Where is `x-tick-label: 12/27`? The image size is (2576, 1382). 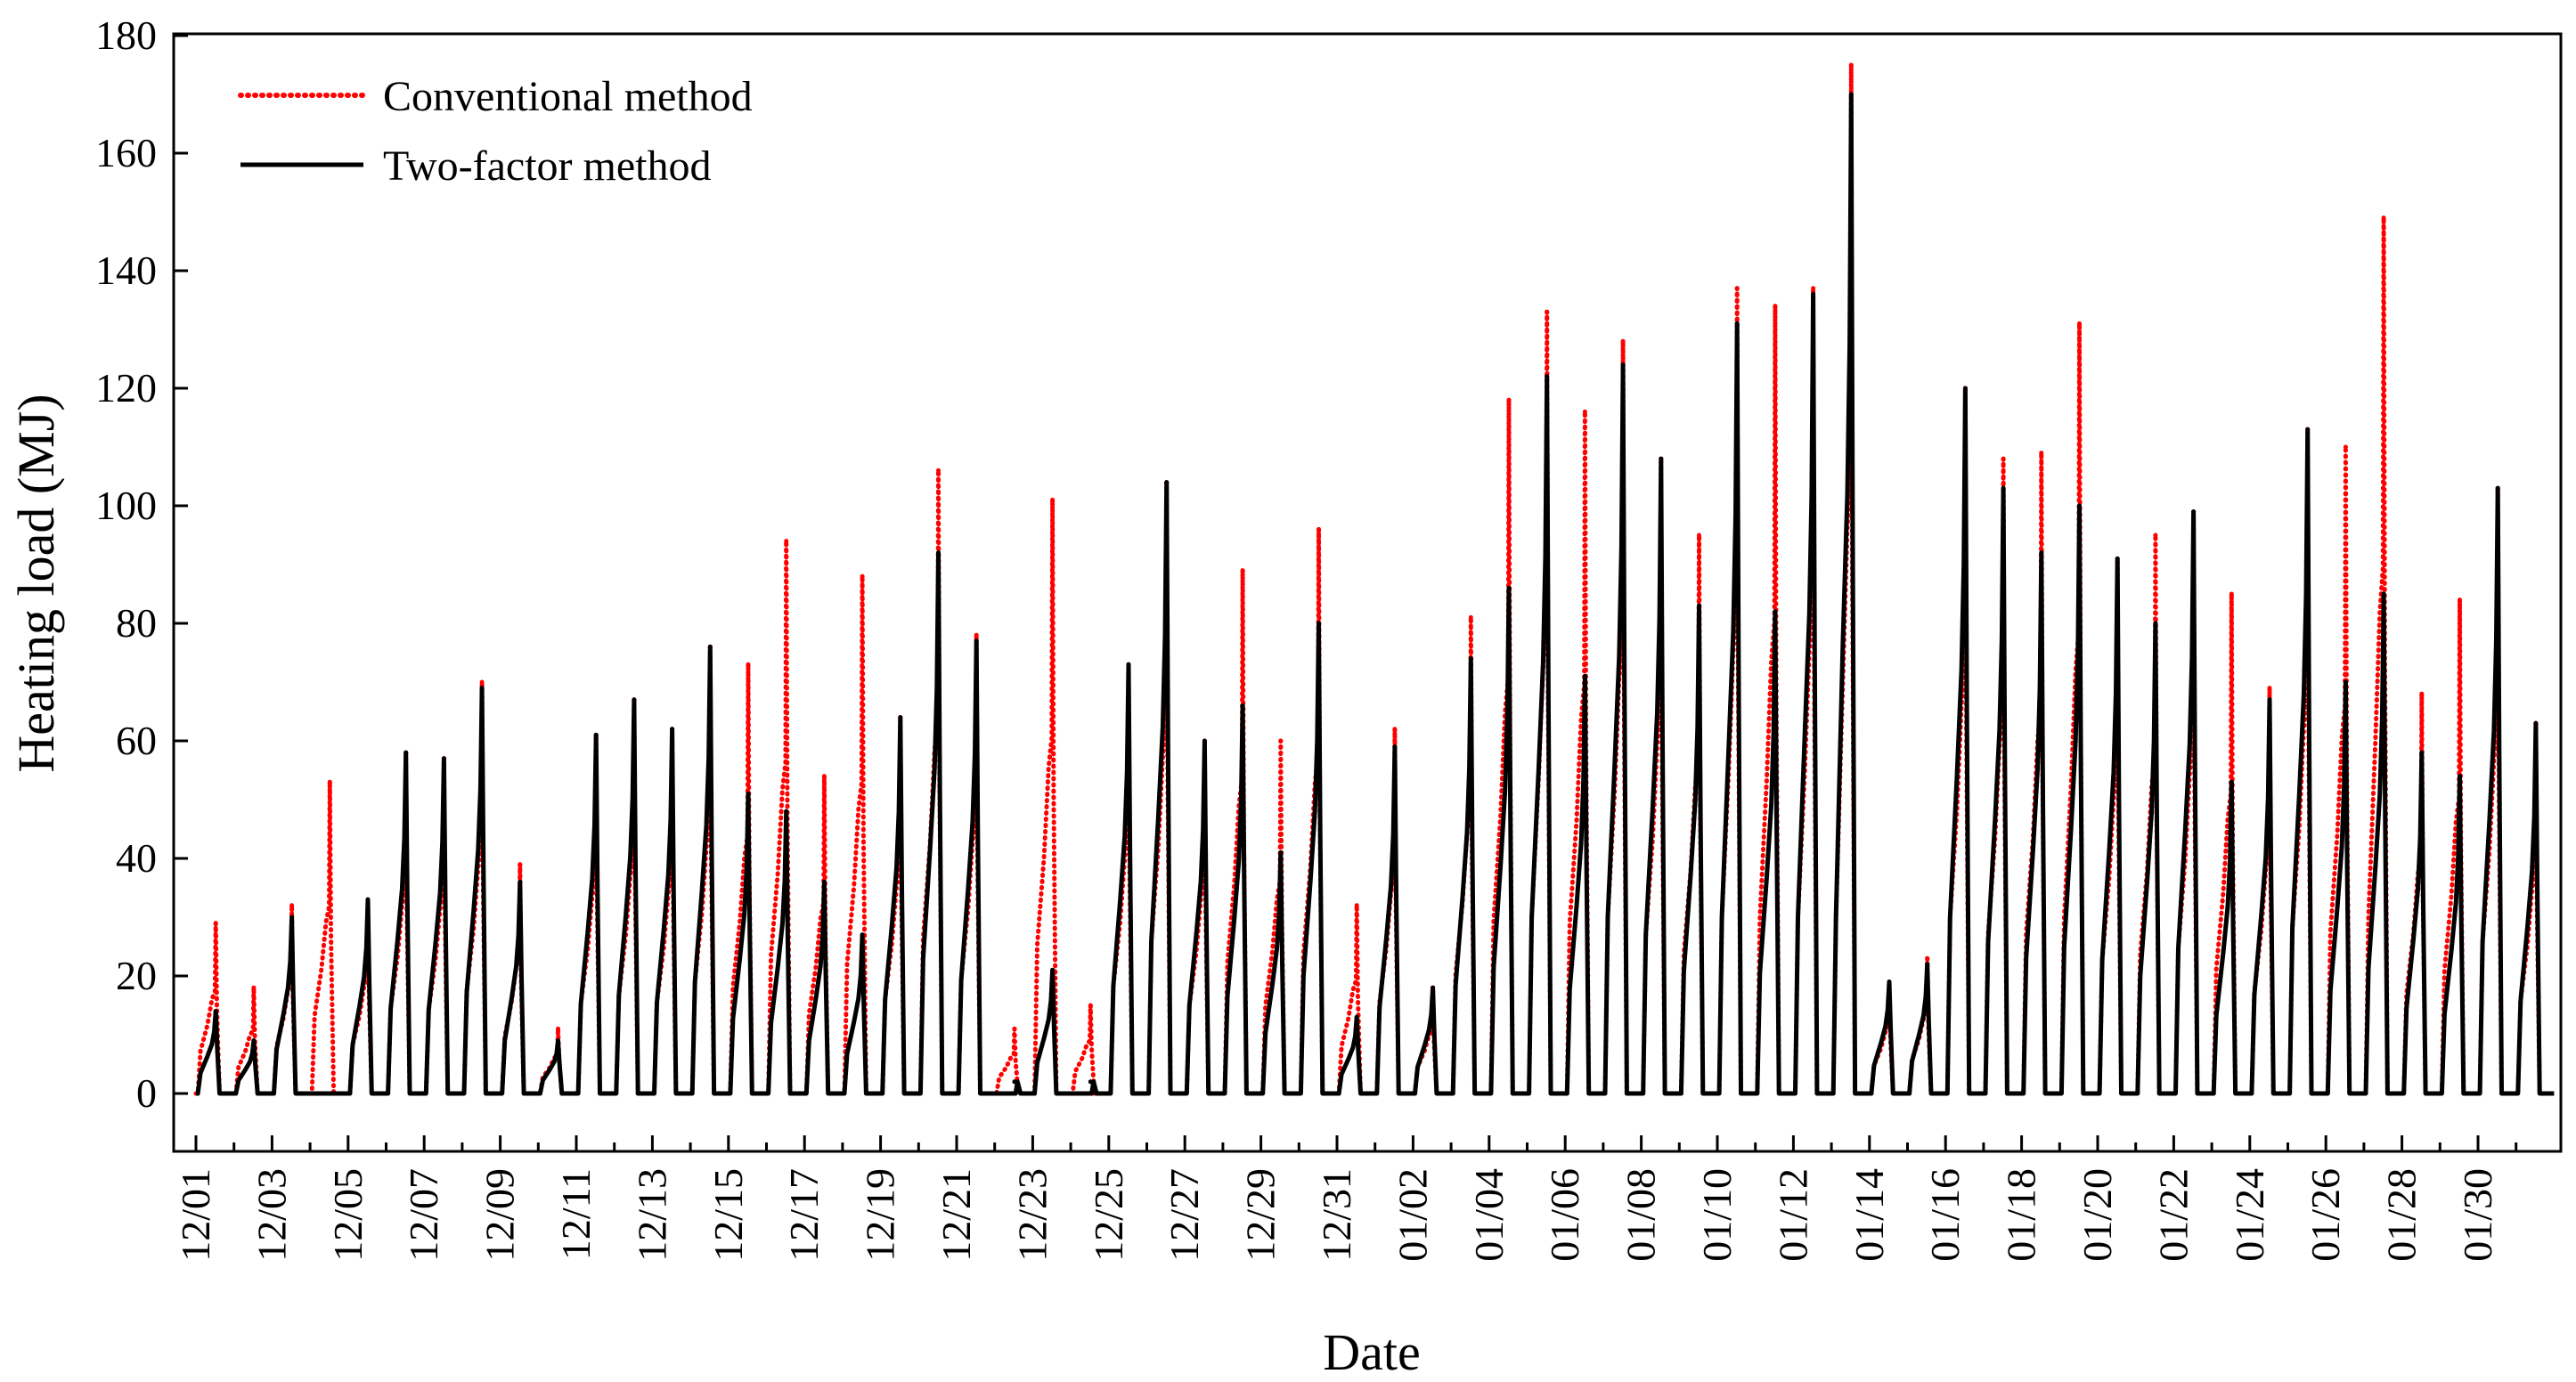 x-tick-label: 12/27 is located at coordinates (1185, 1215).